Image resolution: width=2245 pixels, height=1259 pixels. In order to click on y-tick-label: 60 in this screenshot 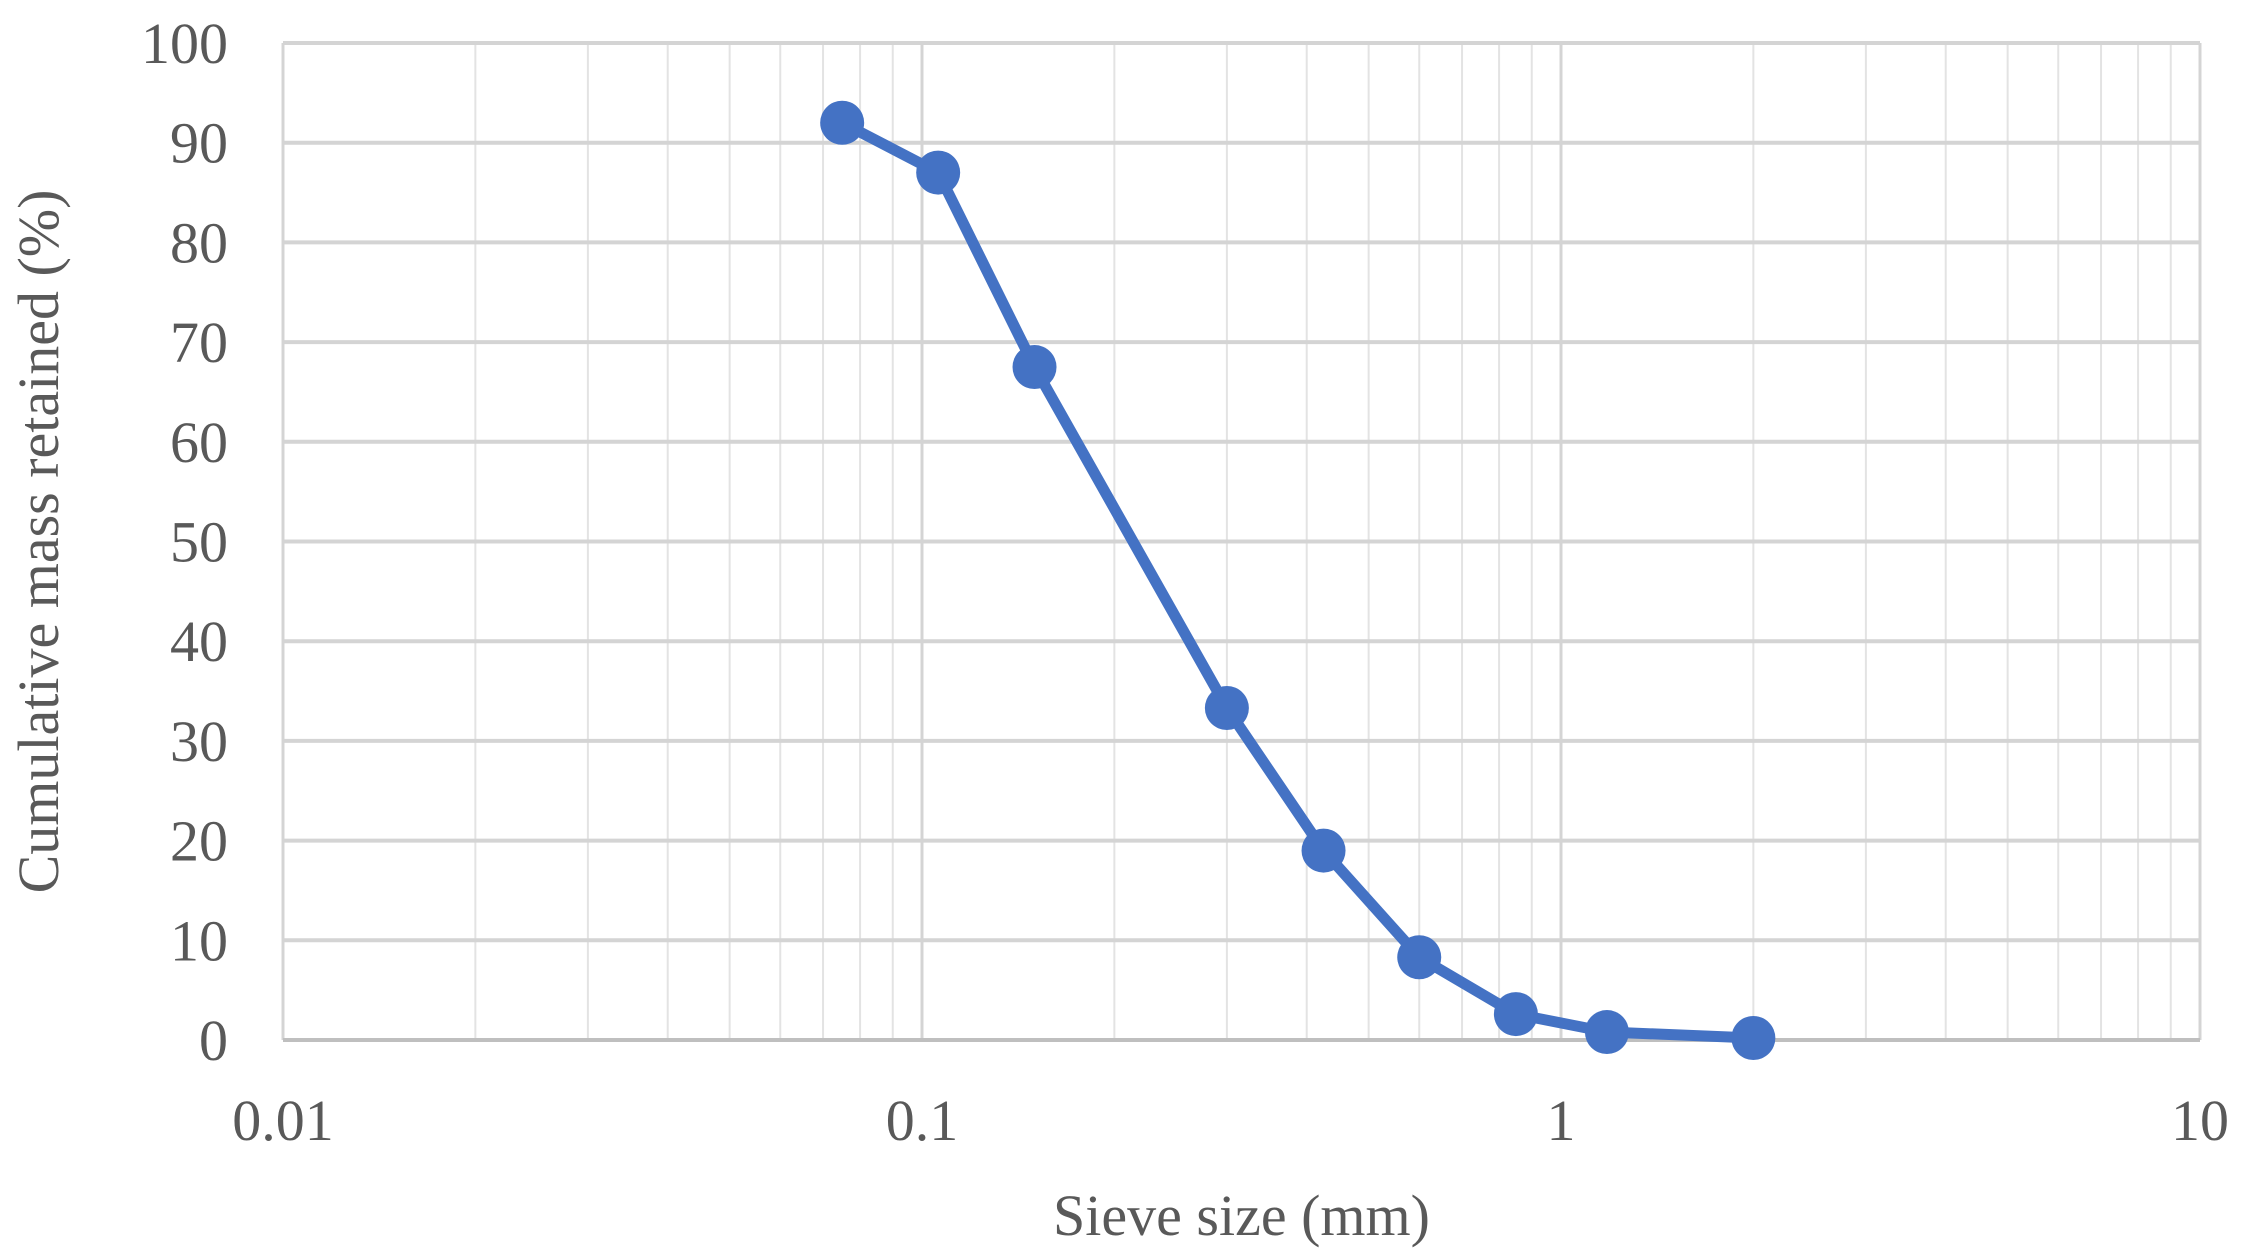, I will do `click(199, 442)`.